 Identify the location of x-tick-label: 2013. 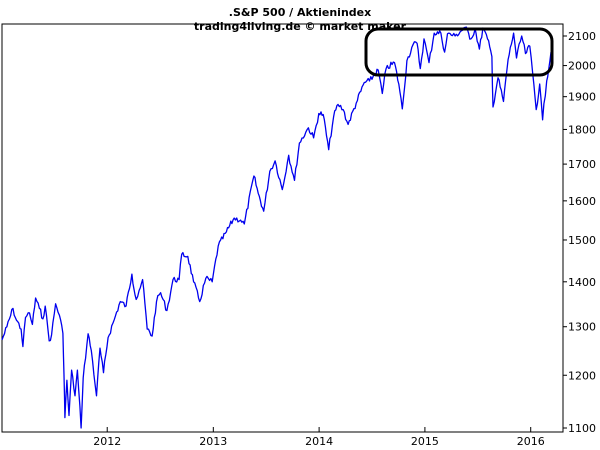
(213, 441).